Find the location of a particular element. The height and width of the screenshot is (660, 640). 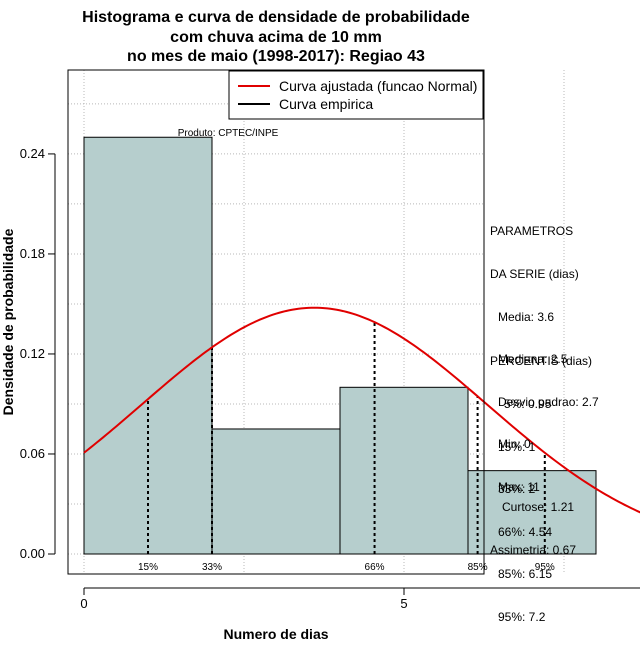

x-tick-label-0: 0 is located at coordinates (83, 603).